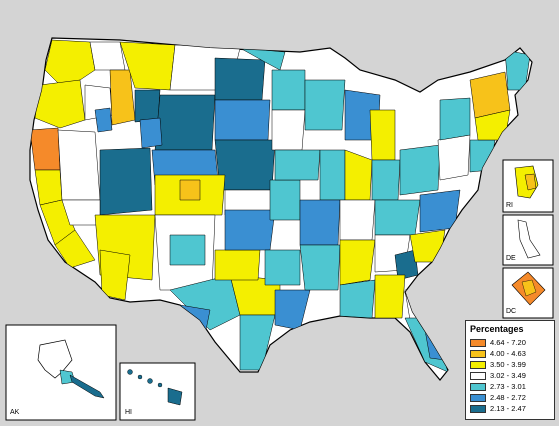 This screenshot has width=559, height=426. Describe the element at coordinates (509, 205) in the screenshot. I see `inset-label-ri: RI` at that location.